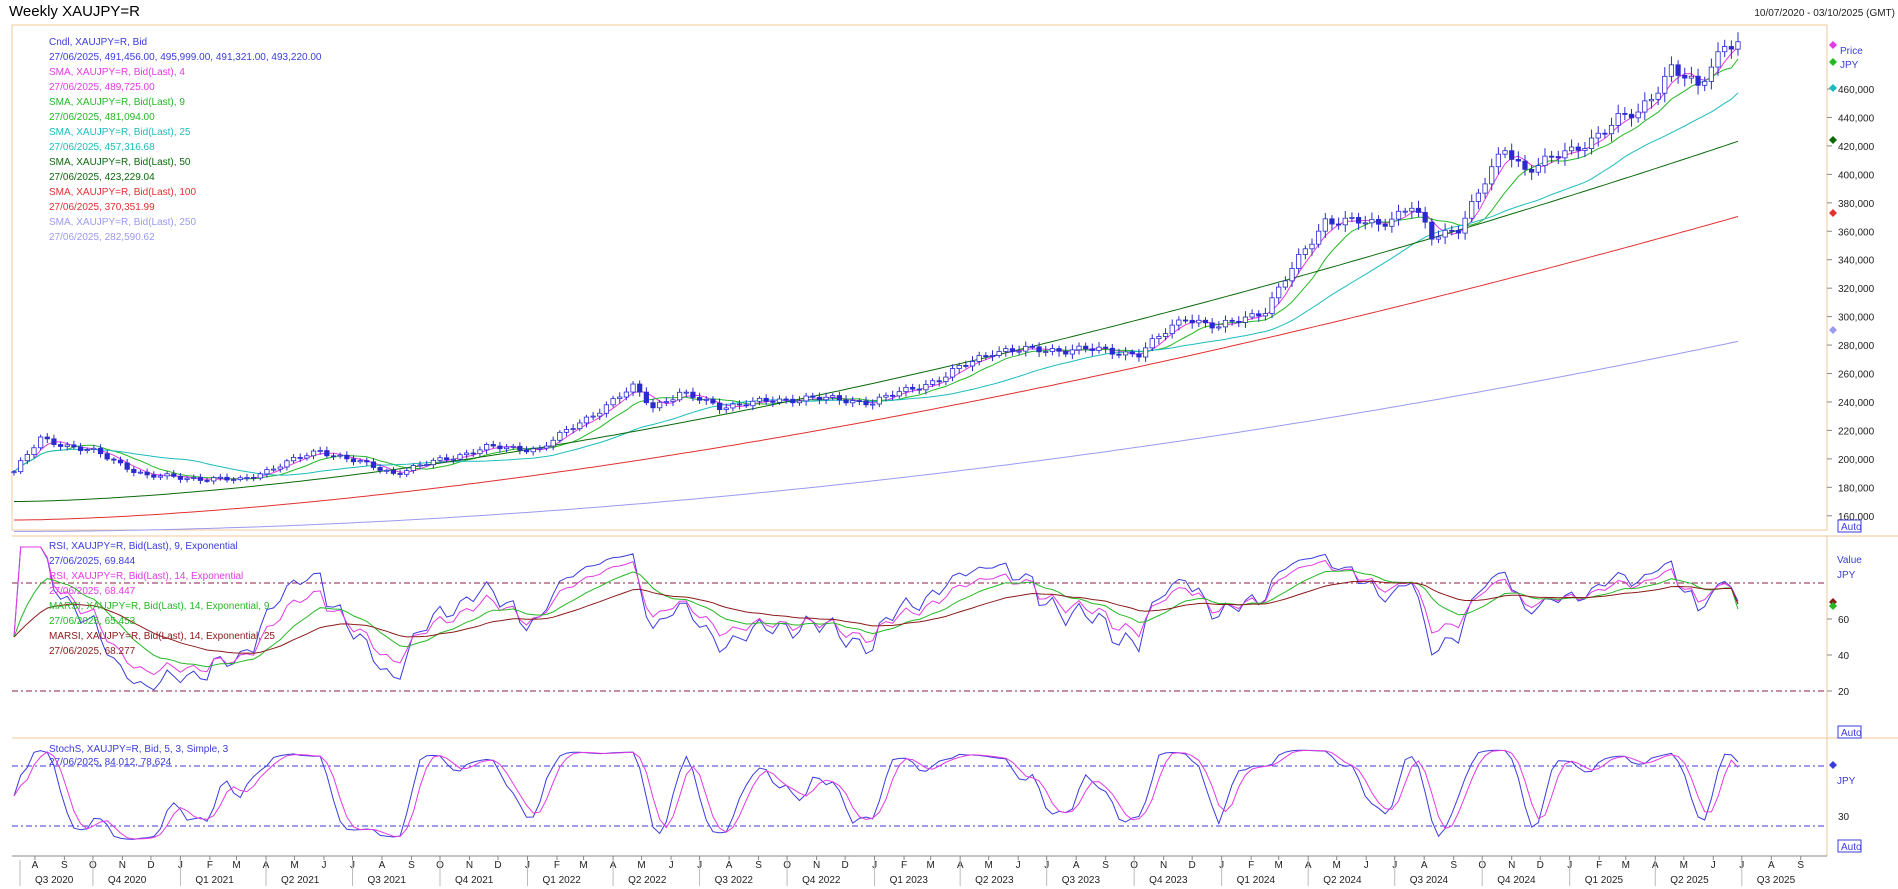 The width and height of the screenshot is (1898, 889). Describe the element at coordinates (122, 222) in the screenshot. I see `price-legend-label: SMA, XAUJPY=R, Bid(Last), 250` at that location.